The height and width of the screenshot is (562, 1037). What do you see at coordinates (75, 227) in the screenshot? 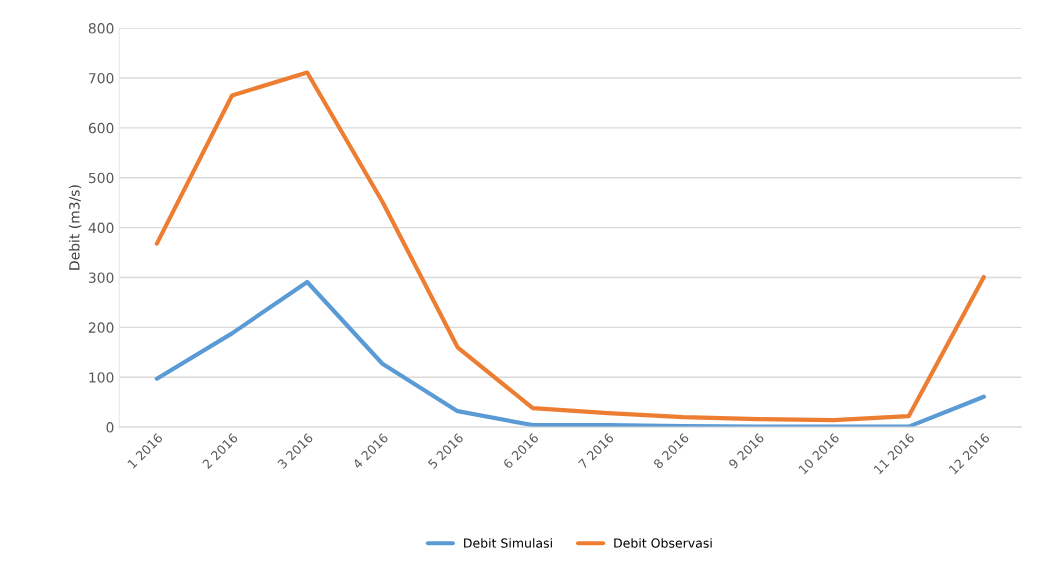
I see `y-axis-title: Debit (m3/s)` at bounding box center [75, 227].